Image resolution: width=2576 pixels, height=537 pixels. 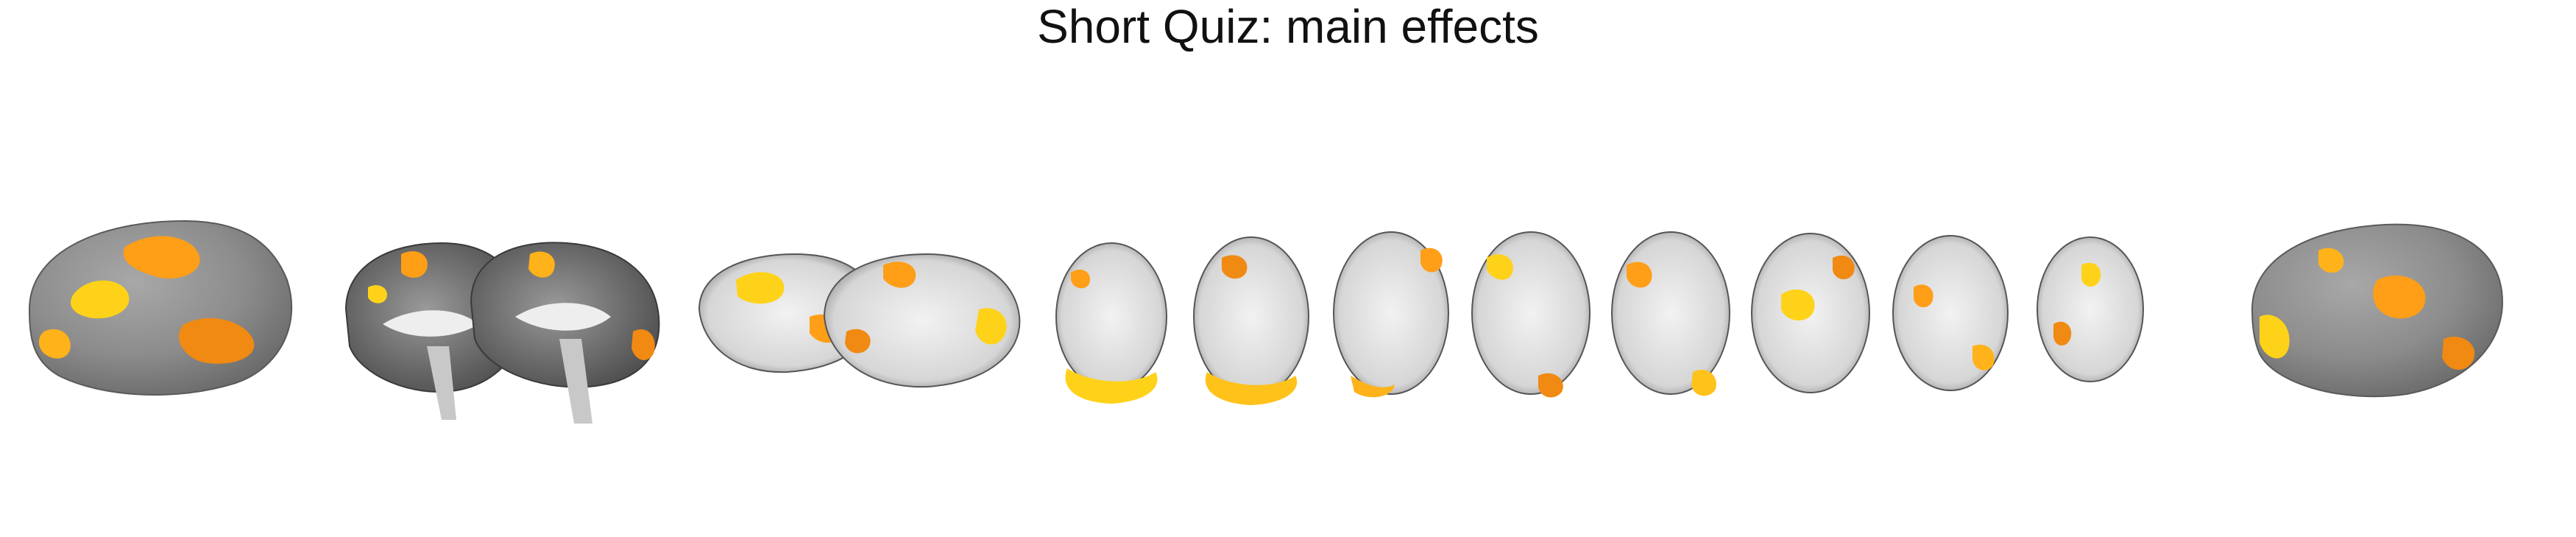 I want to click on surface-right-lateral, so click(x=2377, y=310).